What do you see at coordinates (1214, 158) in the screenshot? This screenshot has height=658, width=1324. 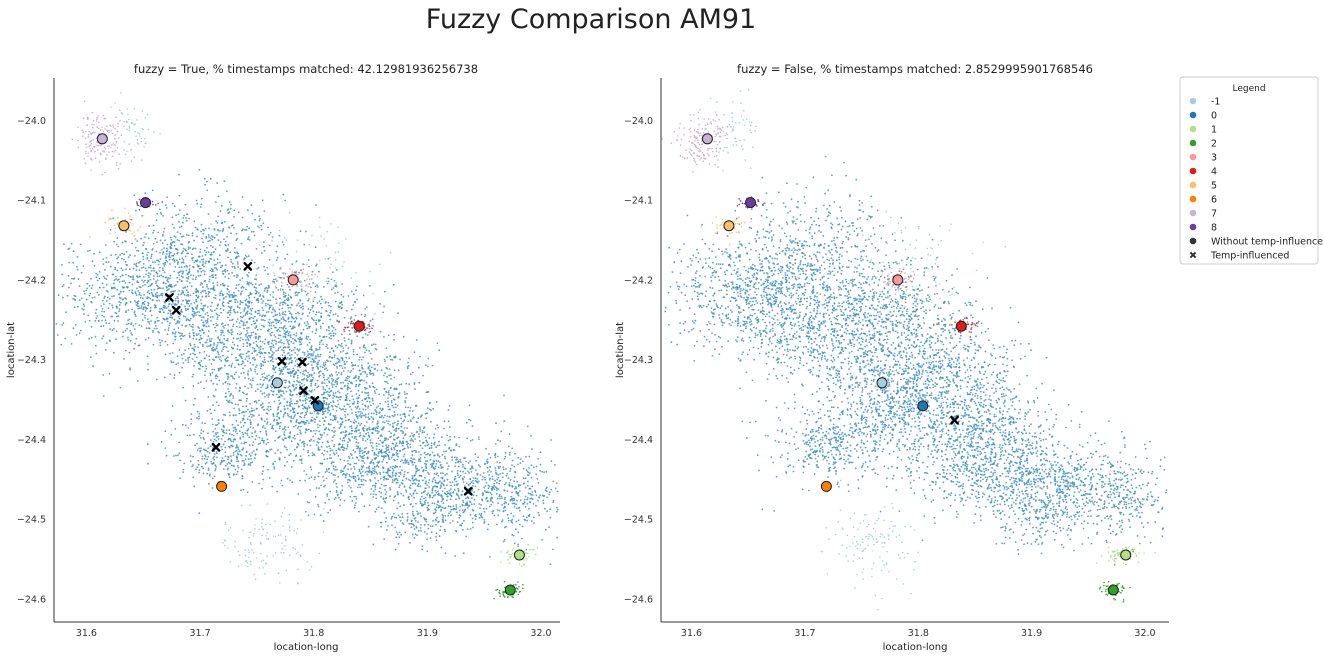 I see `legend-label: 3` at bounding box center [1214, 158].